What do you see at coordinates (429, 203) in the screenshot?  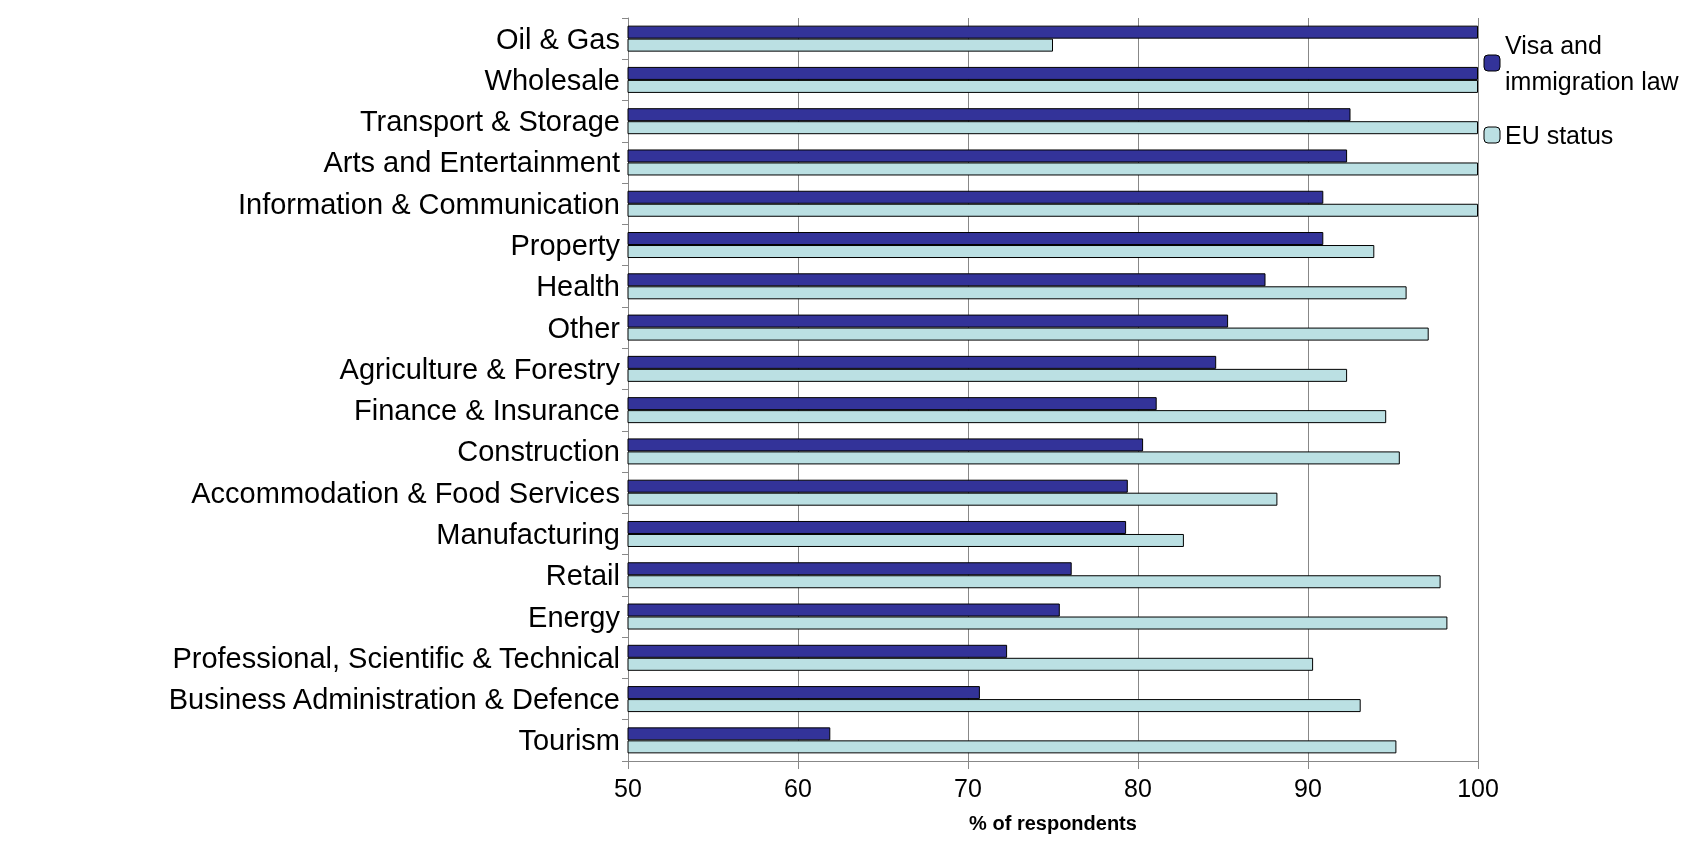 I see `y-tick-label: Information & Communication` at bounding box center [429, 203].